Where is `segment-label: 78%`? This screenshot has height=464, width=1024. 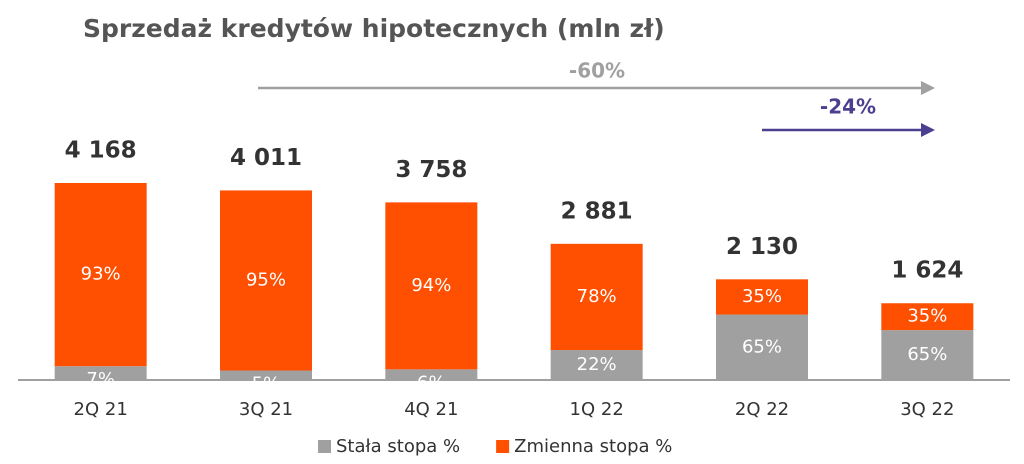
segment-label: 78% is located at coordinates (597, 296).